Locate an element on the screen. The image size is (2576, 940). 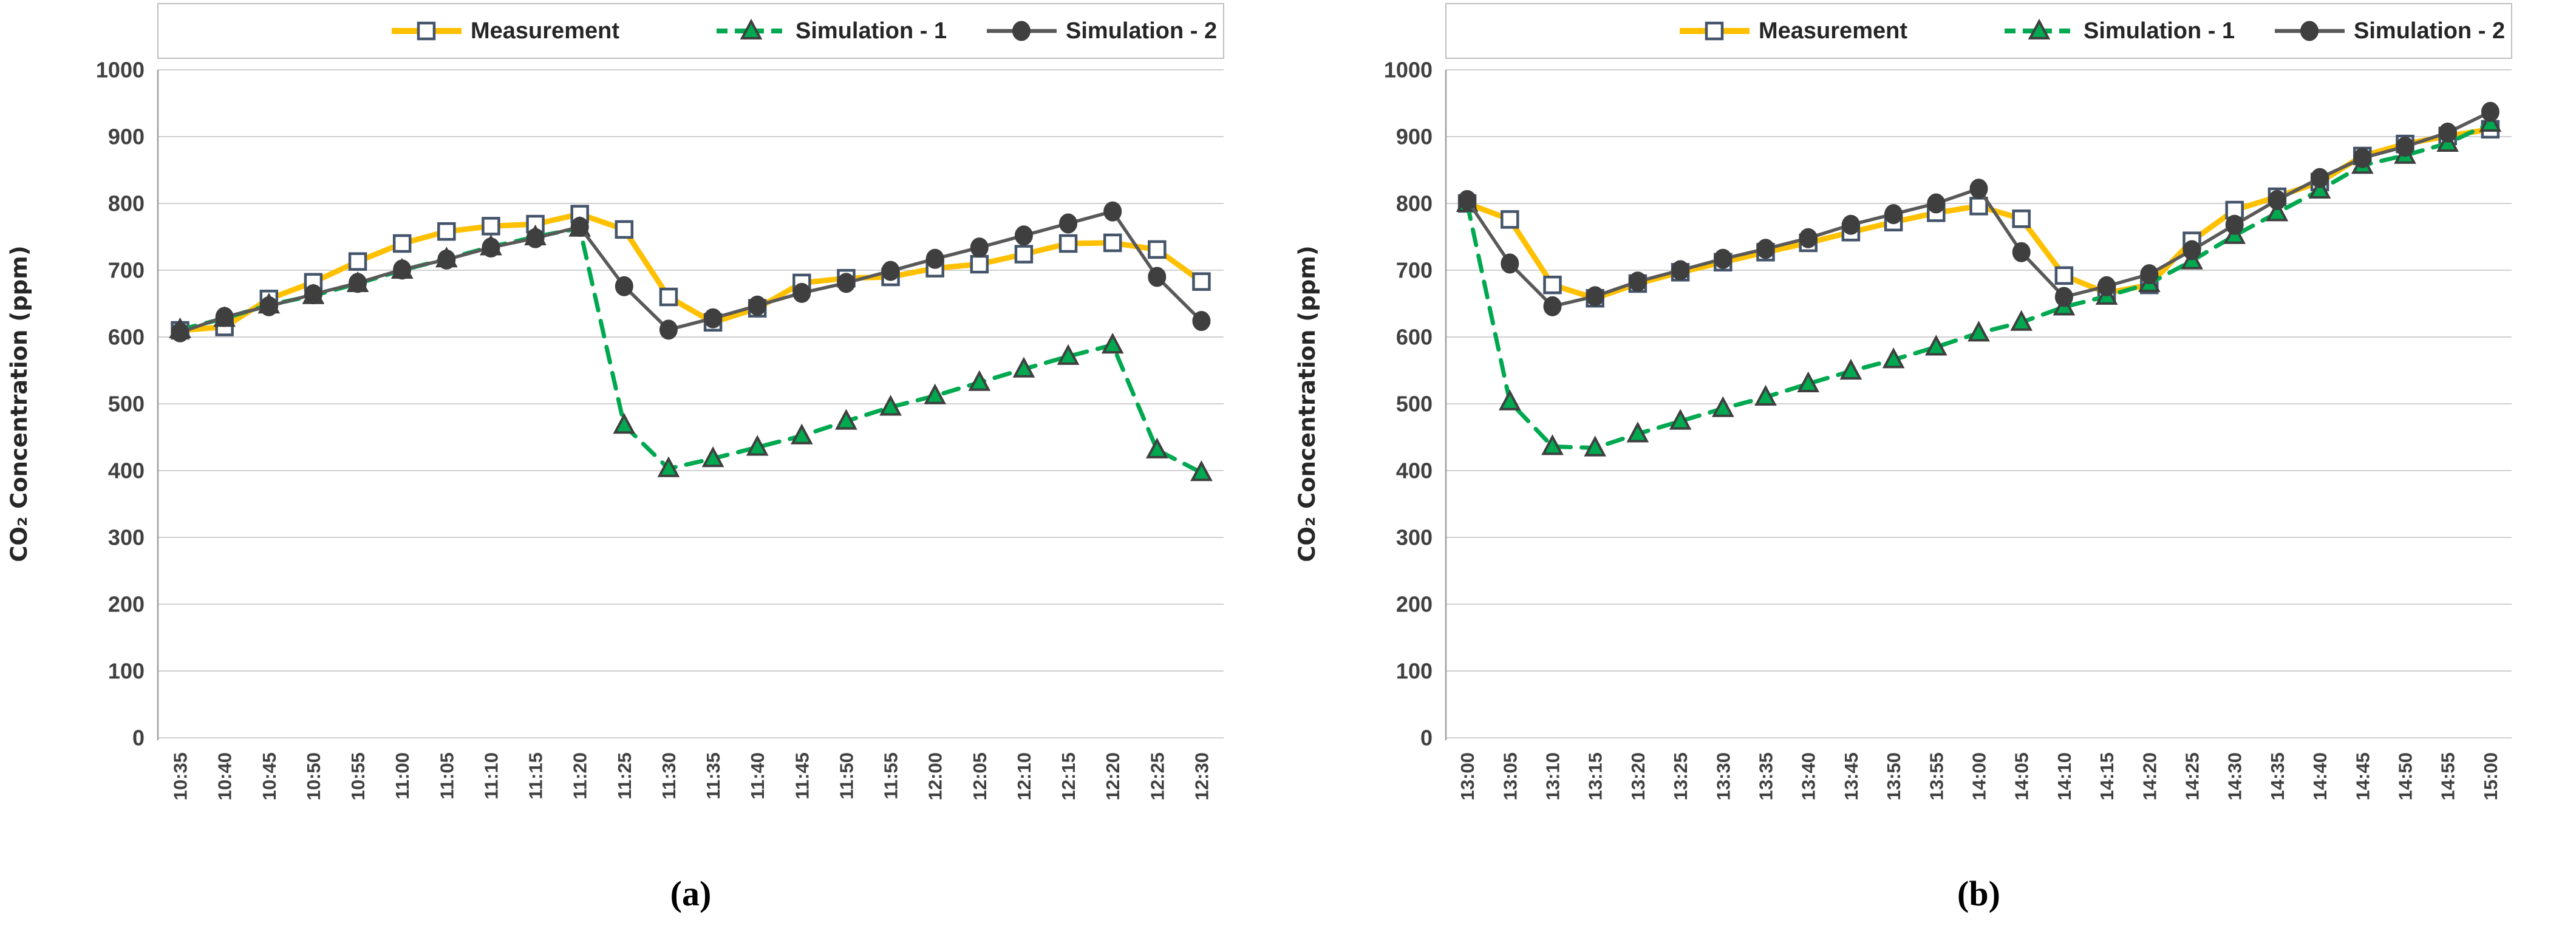
x-tick-label: 11:40 is located at coordinates (758, 776).